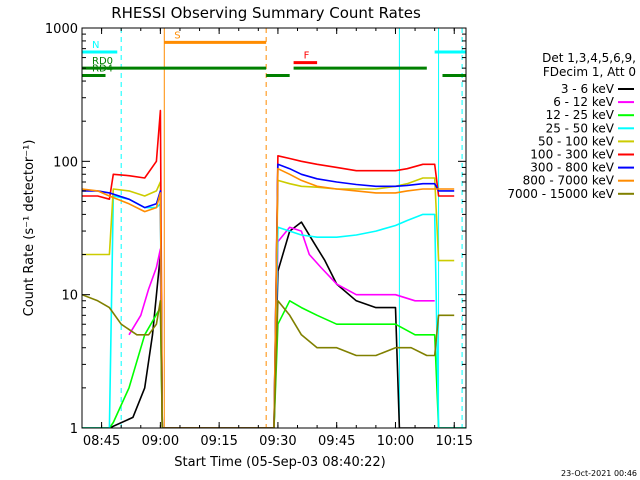 This screenshot has height=480, width=640. I want to click on flag-label-night: N, so click(95, 45).